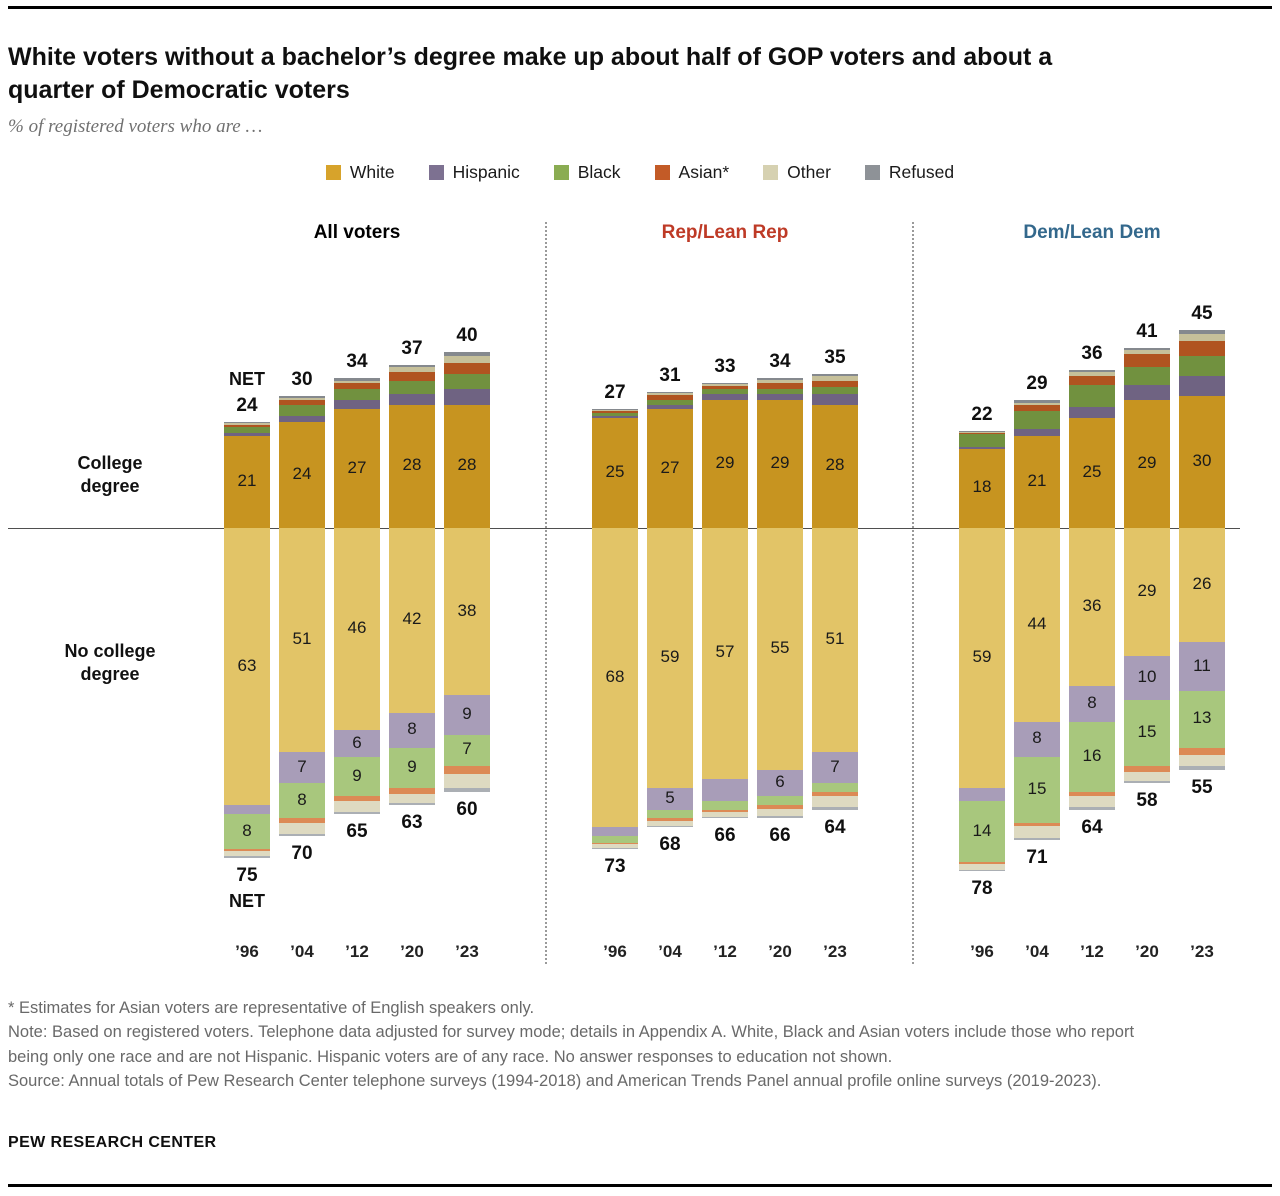 The width and height of the screenshot is (1280, 1196). I want to click on value-label-black: 8, so click(302, 799).